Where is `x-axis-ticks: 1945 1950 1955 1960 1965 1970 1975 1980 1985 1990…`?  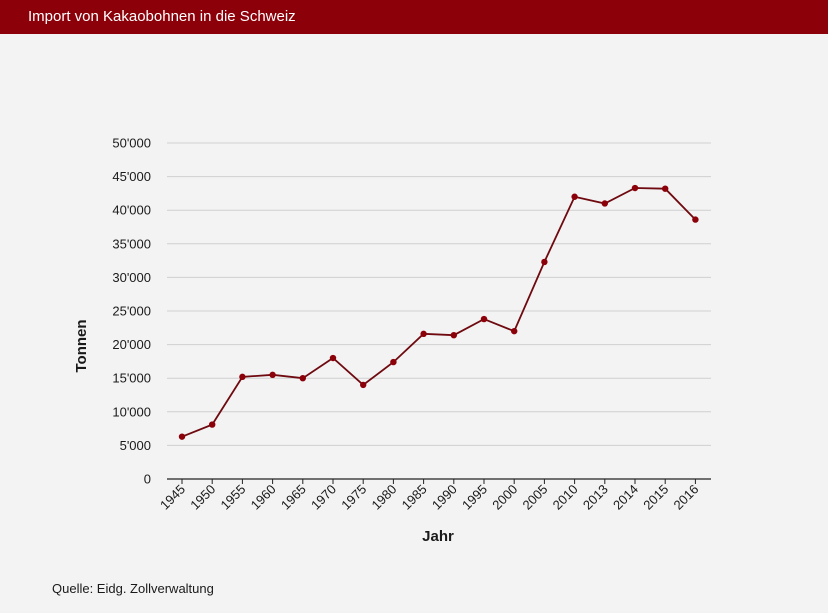
x-axis-ticks: 1945 1950 1955 1960 1965 1970 1975 1980 1985 1990… is located at coordinates (429, 496).